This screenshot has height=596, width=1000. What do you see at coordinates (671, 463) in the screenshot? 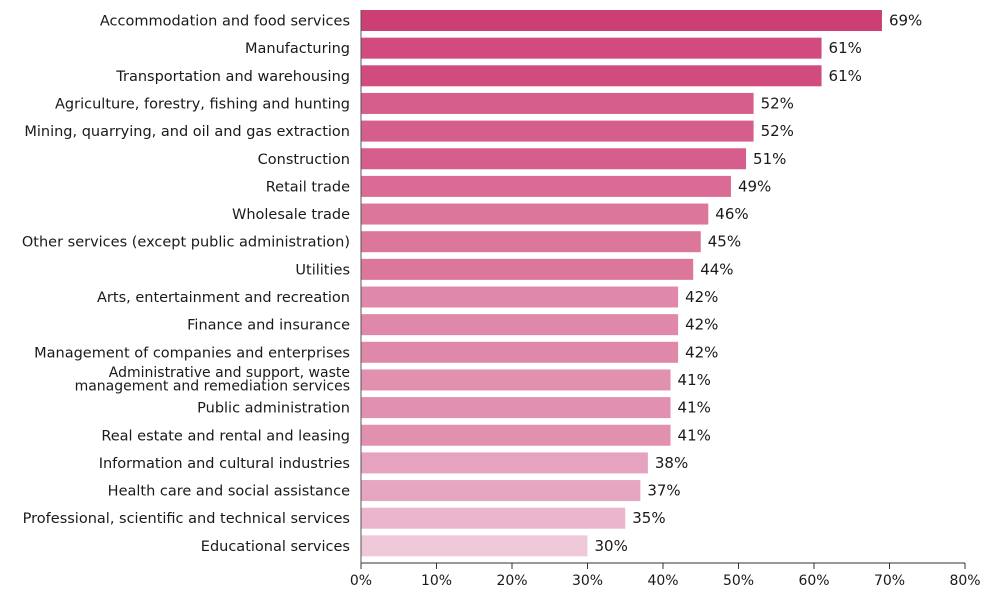
I see `value-label: 38%` at bounding box center [671, 463].